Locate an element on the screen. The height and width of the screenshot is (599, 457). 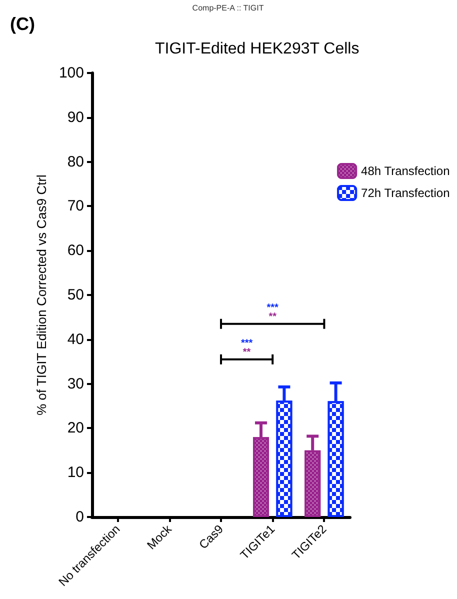
y-tick-label: 20 is located at coordinates (75, 428).